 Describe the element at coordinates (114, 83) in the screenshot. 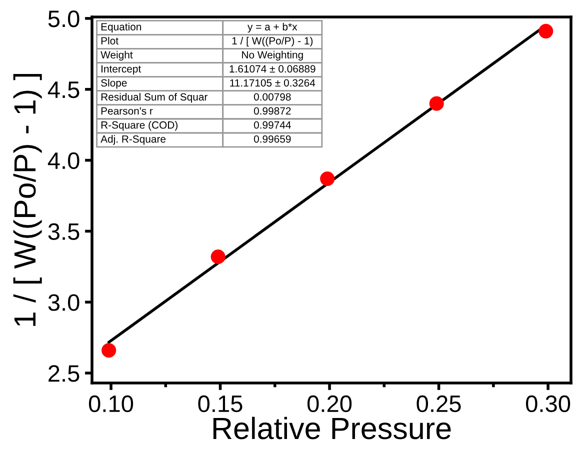

I see `annotation: Slope` at that location.